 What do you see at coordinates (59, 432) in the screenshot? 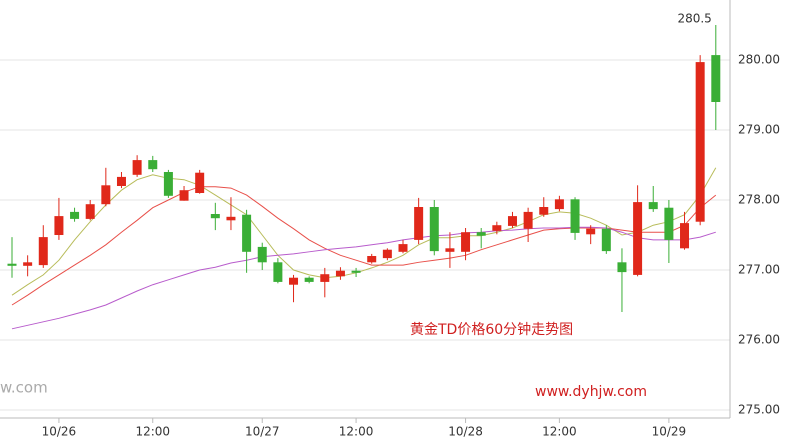
I see `x-tick-label: 10/26` at bounding box center [59, 432].